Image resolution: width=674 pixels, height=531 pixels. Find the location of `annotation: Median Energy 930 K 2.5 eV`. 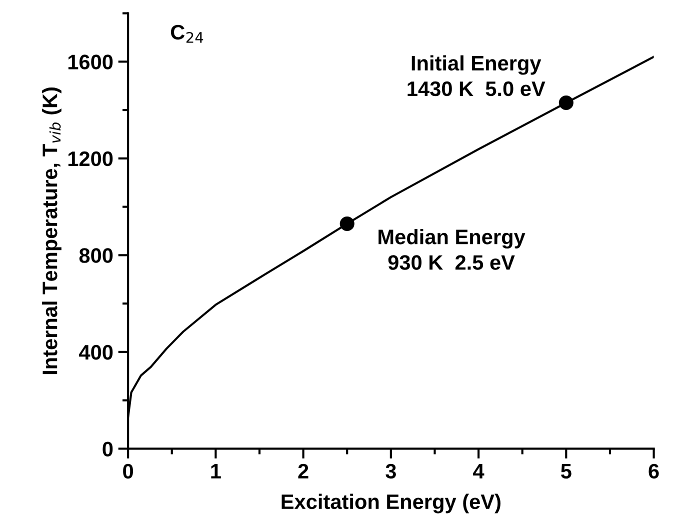

annotation: Median Energy 930 K 2.5 eV is located at coordinates (452, 249).